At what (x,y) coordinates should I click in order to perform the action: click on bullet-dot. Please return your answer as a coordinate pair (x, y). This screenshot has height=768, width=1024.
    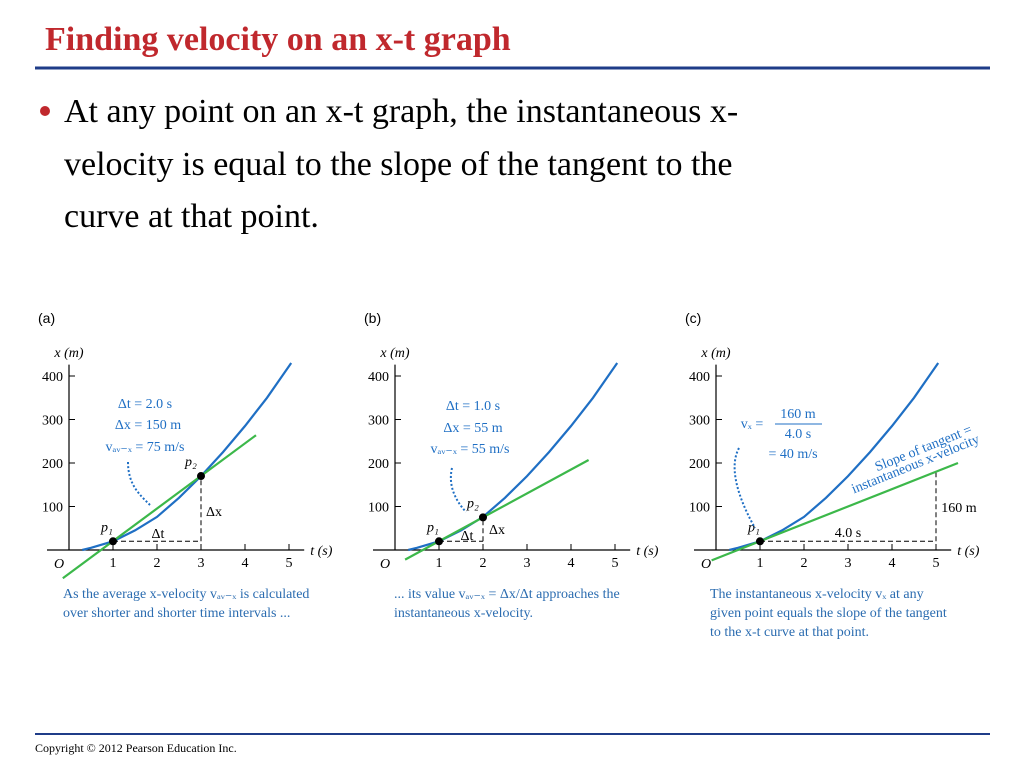
    Looking at the image, I should click on (45, 111).